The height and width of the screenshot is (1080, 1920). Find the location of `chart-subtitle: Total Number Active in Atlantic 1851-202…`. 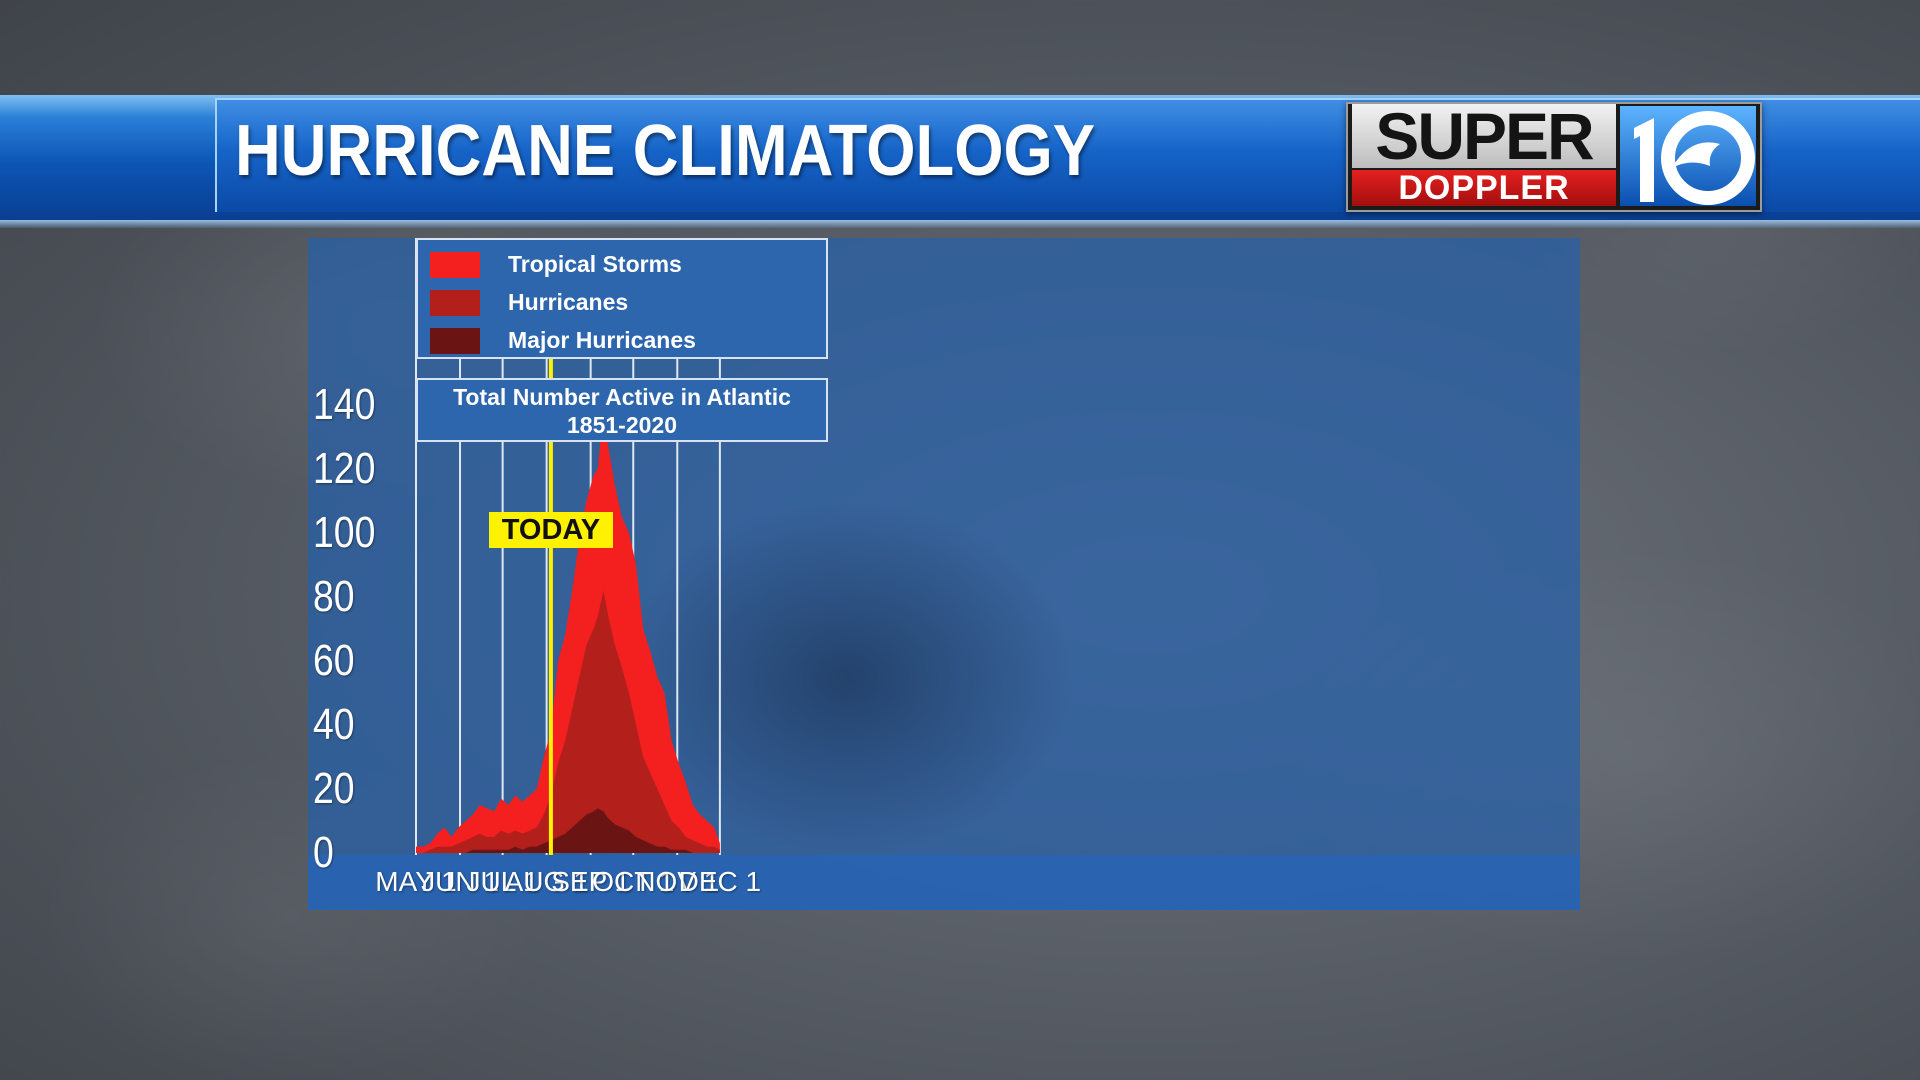

chart-subtitle: Total Number Active in Atlantic 1851-202… is located at coordinates (622, 410).